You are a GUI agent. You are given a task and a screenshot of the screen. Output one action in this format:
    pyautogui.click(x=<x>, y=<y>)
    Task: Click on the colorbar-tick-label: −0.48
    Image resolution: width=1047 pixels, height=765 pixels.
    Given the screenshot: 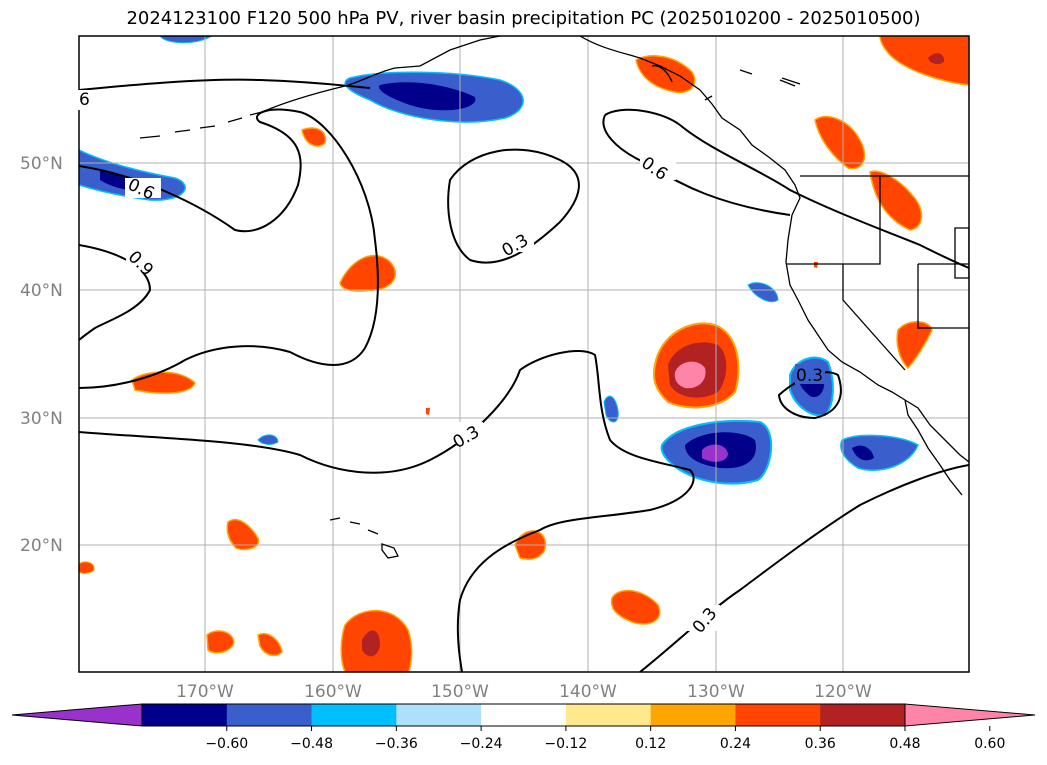 What is the action you would take?
    pyautogui.click(x=311, y=744)
    